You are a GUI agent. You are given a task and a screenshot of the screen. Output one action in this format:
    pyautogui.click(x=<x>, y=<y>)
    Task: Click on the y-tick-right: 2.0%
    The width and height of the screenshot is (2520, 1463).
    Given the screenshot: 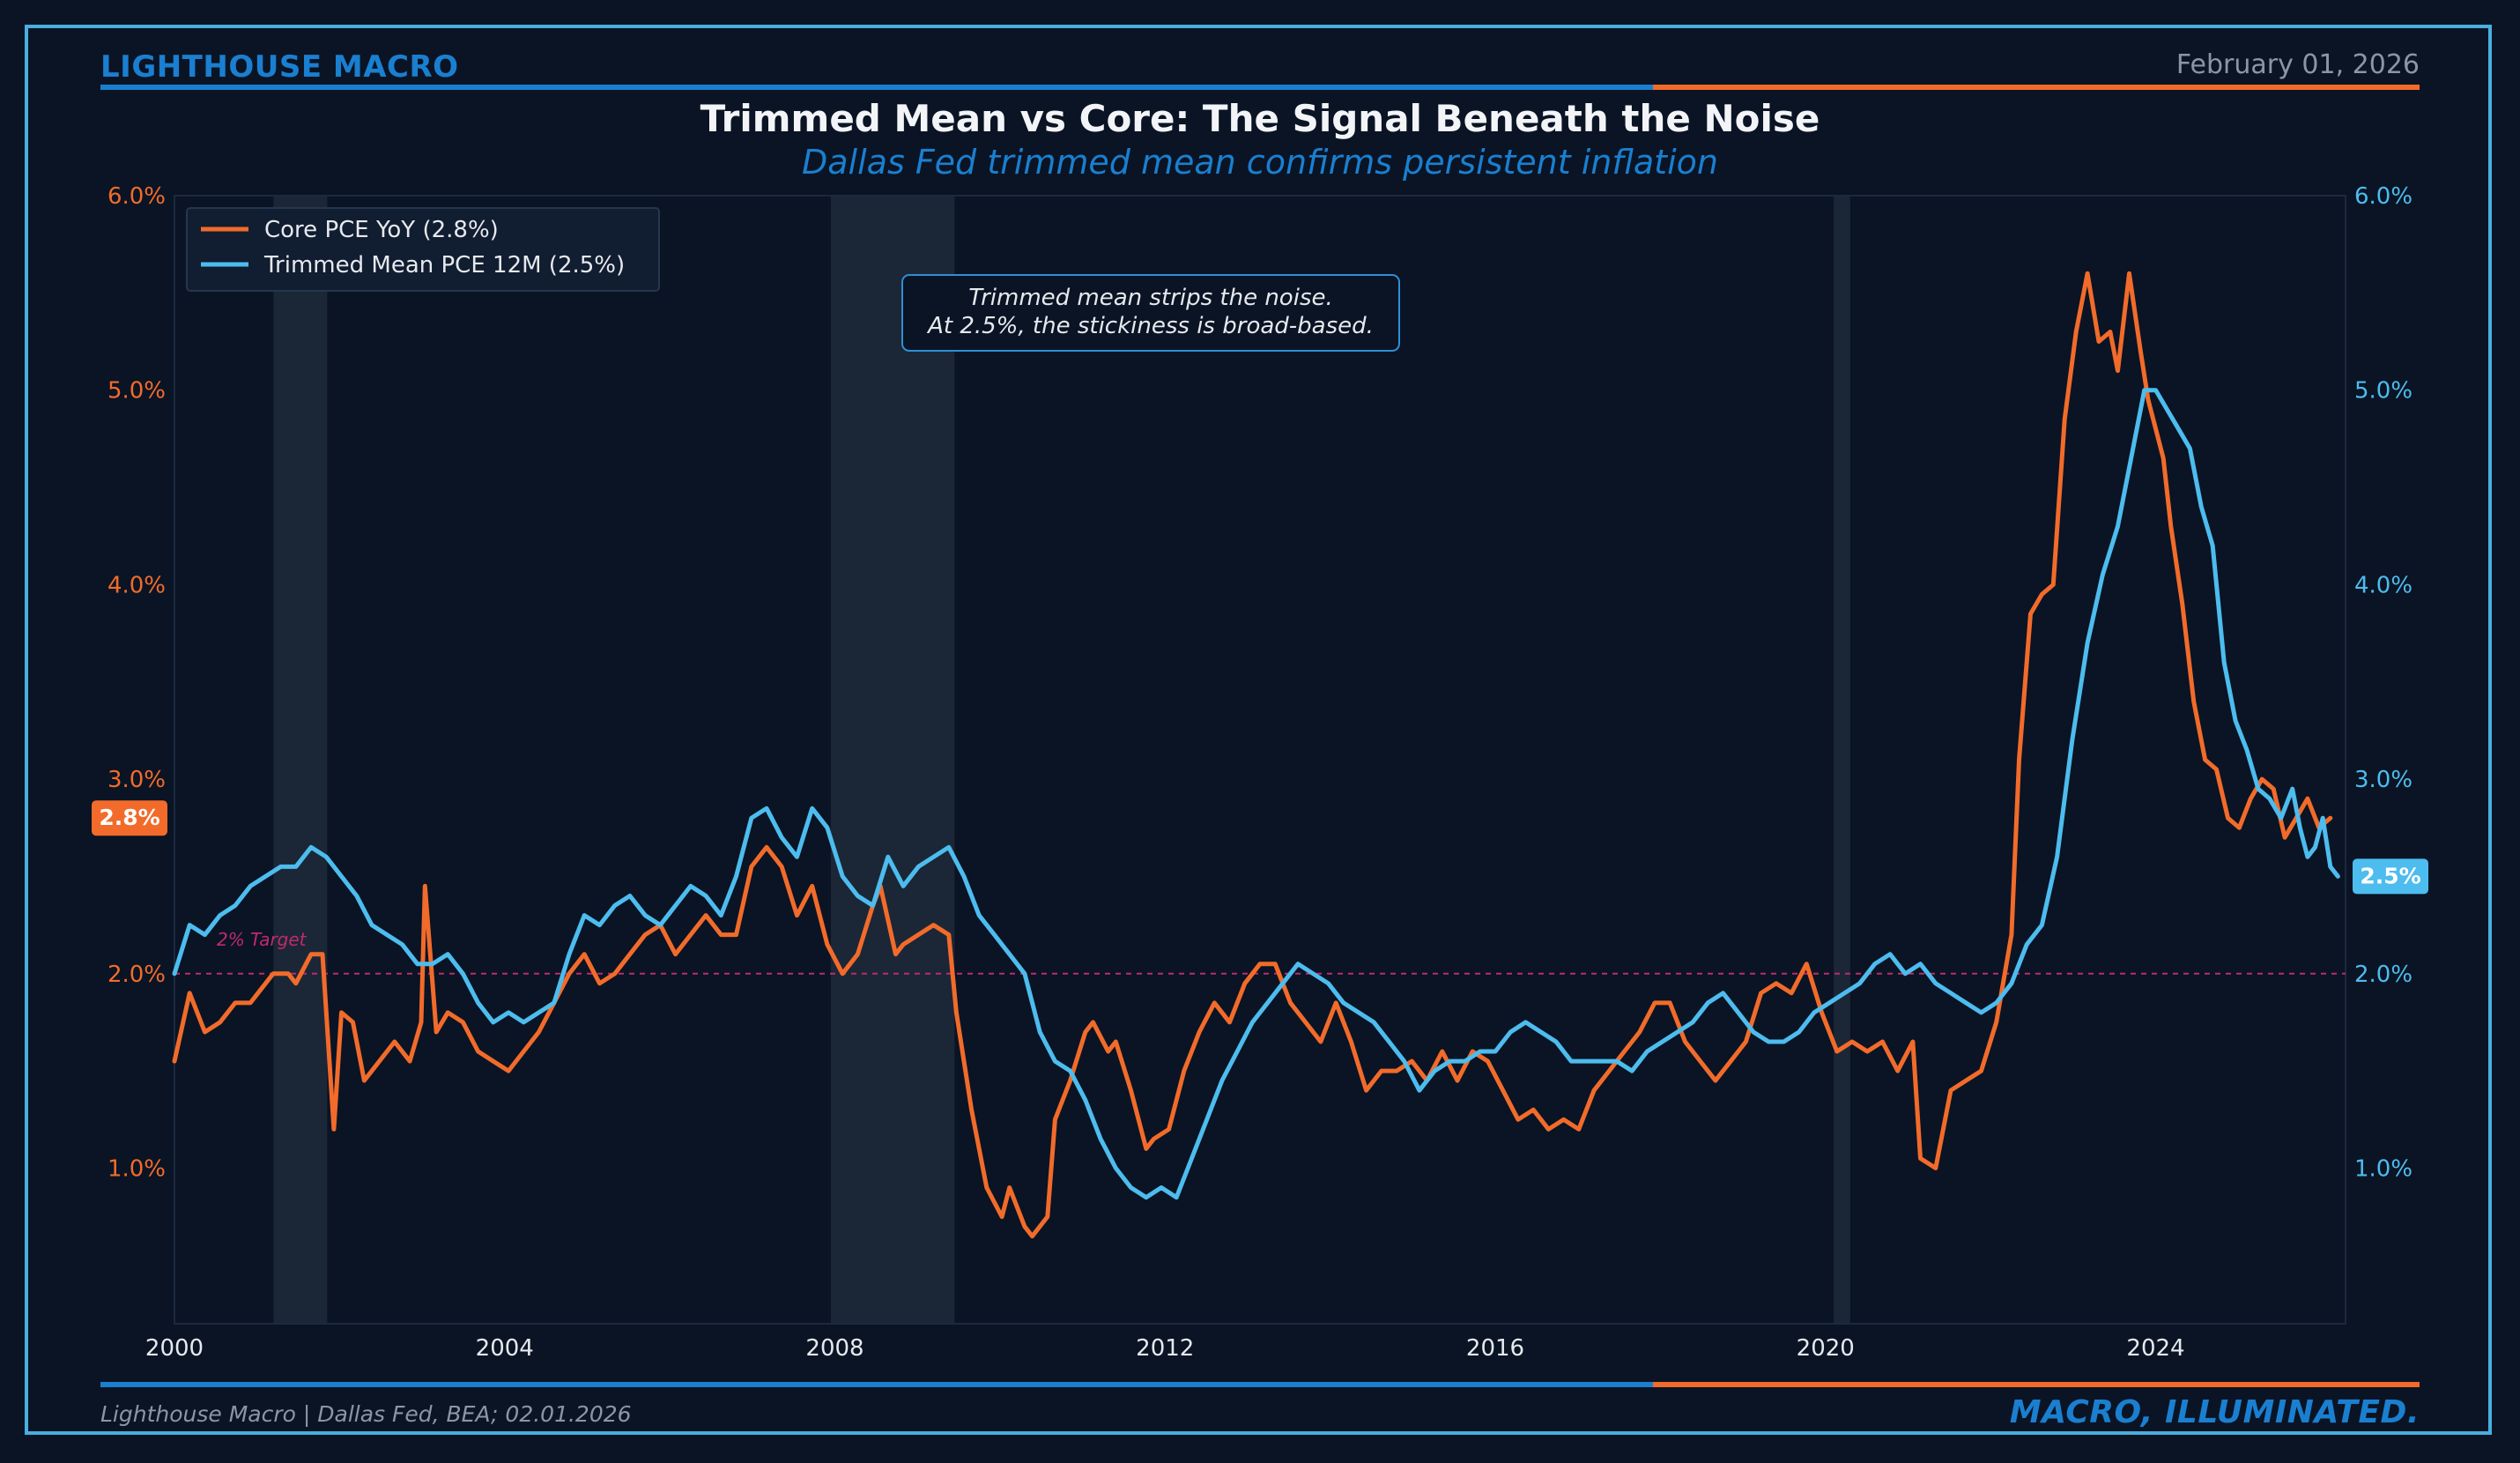 What is the action you would take?
    pyautogui.click(x=2383, y=975)
    